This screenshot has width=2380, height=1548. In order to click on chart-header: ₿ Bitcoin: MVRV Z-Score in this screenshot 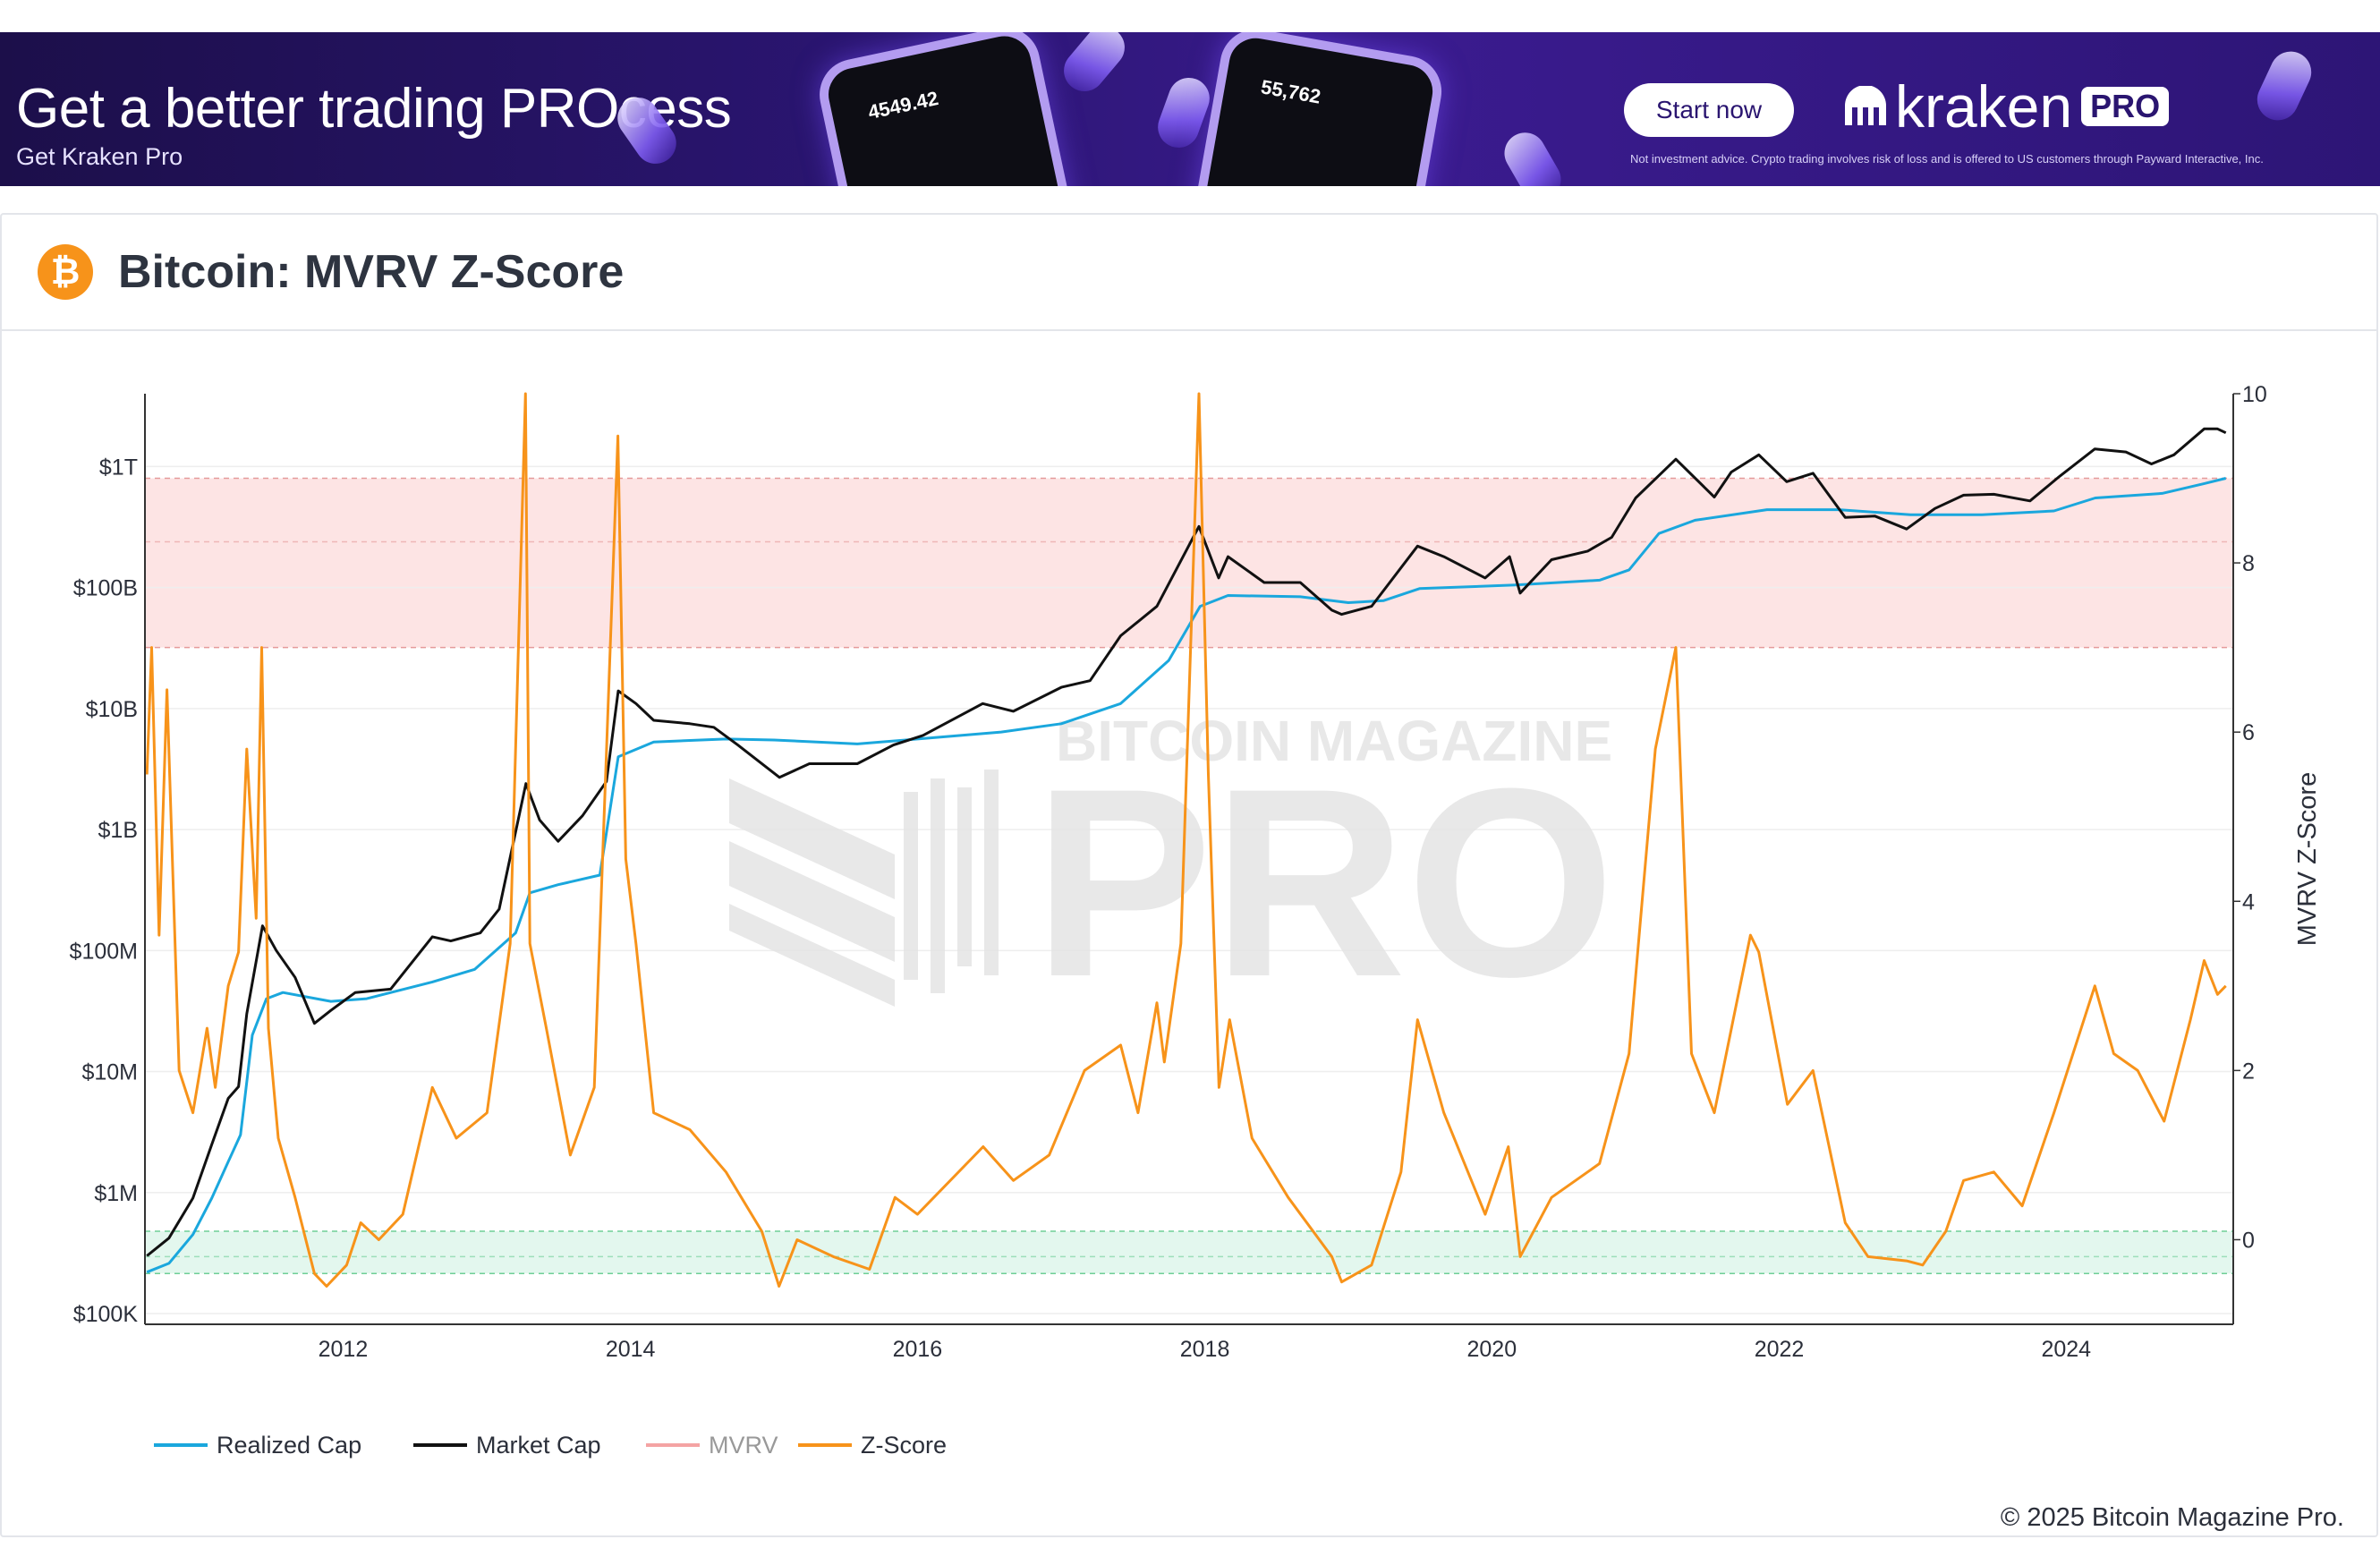, I will do `click(1189, 273)`.